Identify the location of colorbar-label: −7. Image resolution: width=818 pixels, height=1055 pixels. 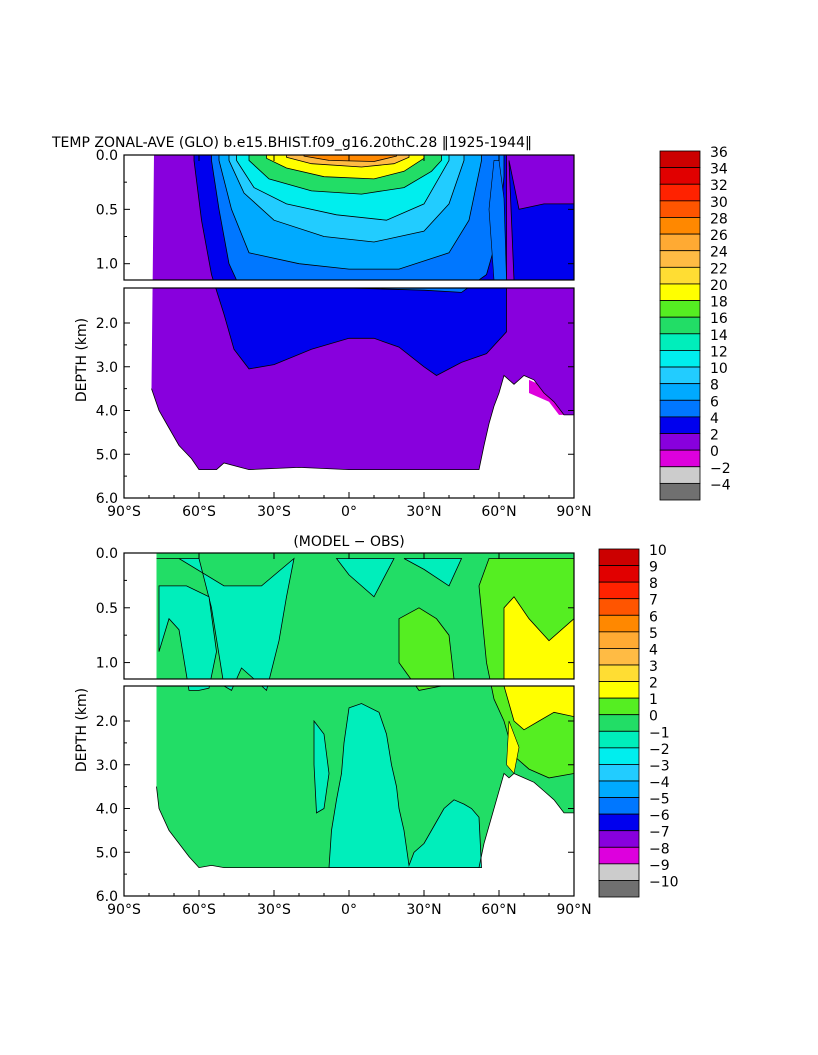
(659, 833).